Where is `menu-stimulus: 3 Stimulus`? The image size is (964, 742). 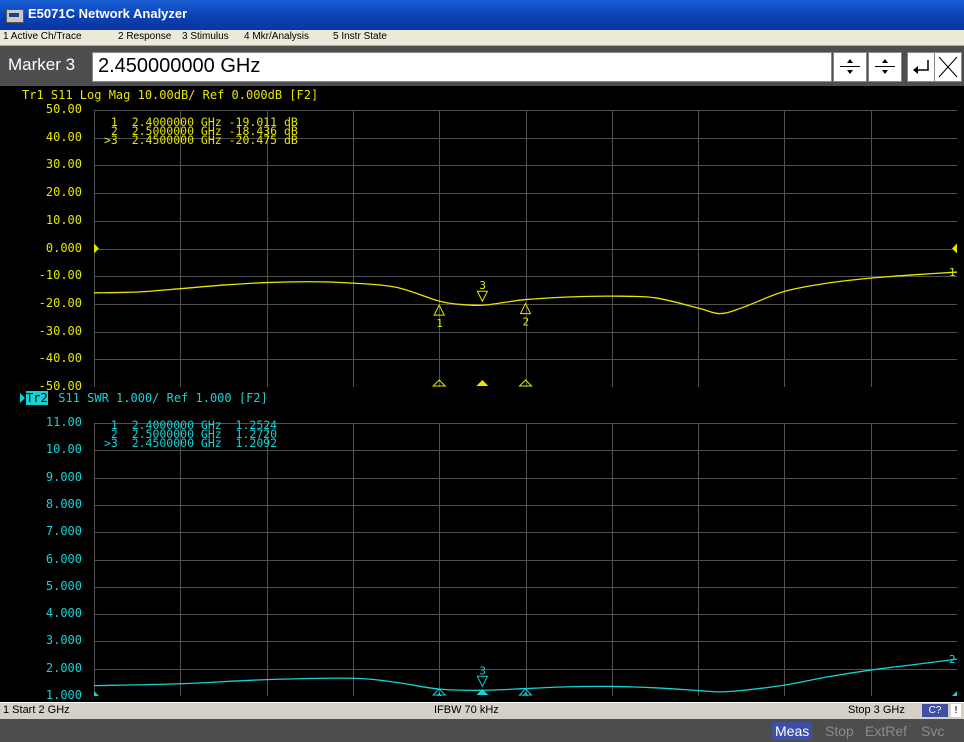 menu-stimulus: 3 Stimulus is located at coordinates (205, 36).